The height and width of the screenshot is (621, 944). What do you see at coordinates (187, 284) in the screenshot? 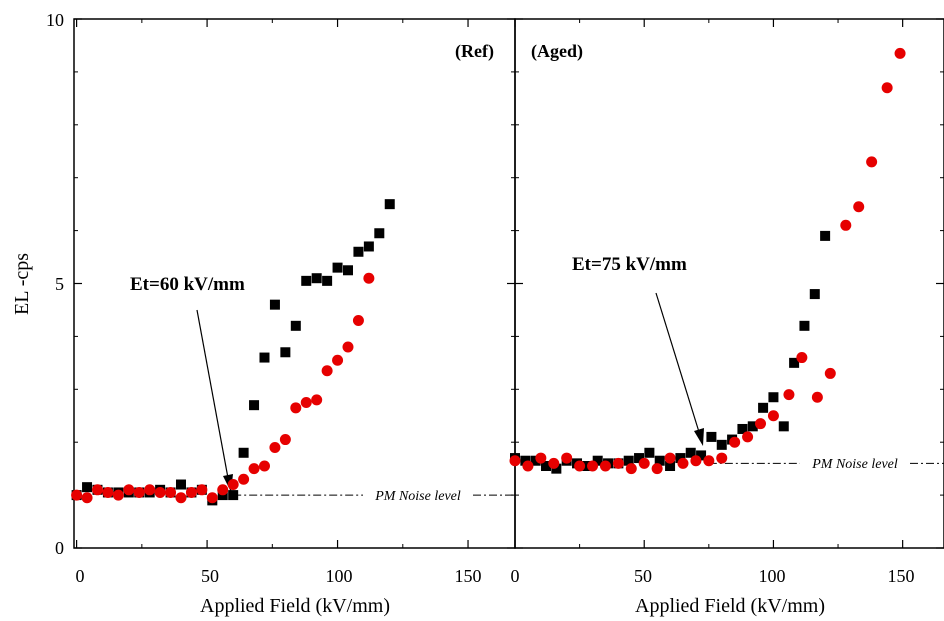
I see `ref-threshold-label: Et=60 kV/mm` at bounding box center [187, 284].